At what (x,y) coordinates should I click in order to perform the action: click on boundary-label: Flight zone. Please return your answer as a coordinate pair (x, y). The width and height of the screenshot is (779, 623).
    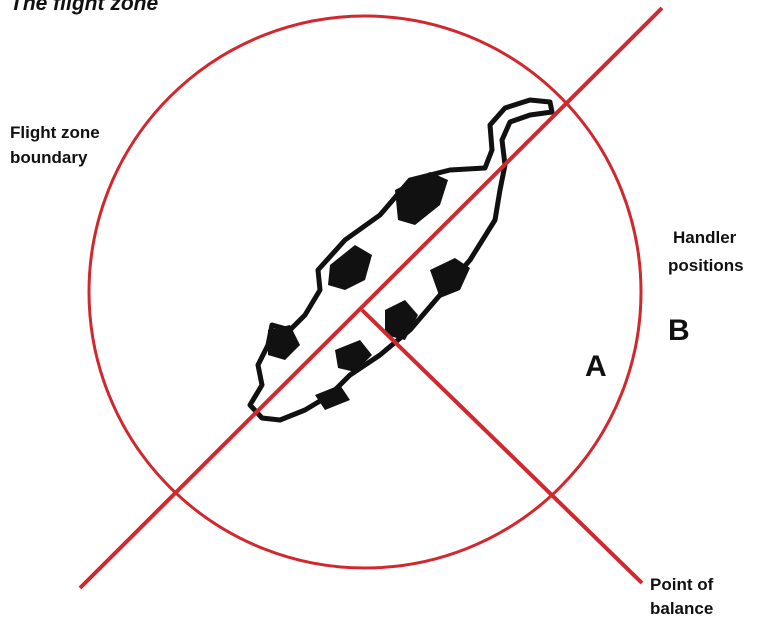
    Looking at the image, I should click on (55, 132).